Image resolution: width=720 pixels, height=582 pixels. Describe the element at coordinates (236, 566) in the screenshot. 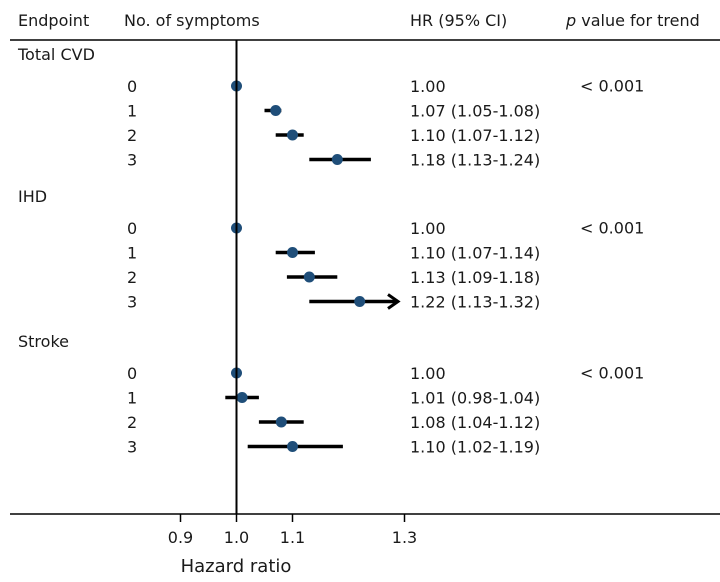

I see `x-axis-label: Hazard ratio` at that location.